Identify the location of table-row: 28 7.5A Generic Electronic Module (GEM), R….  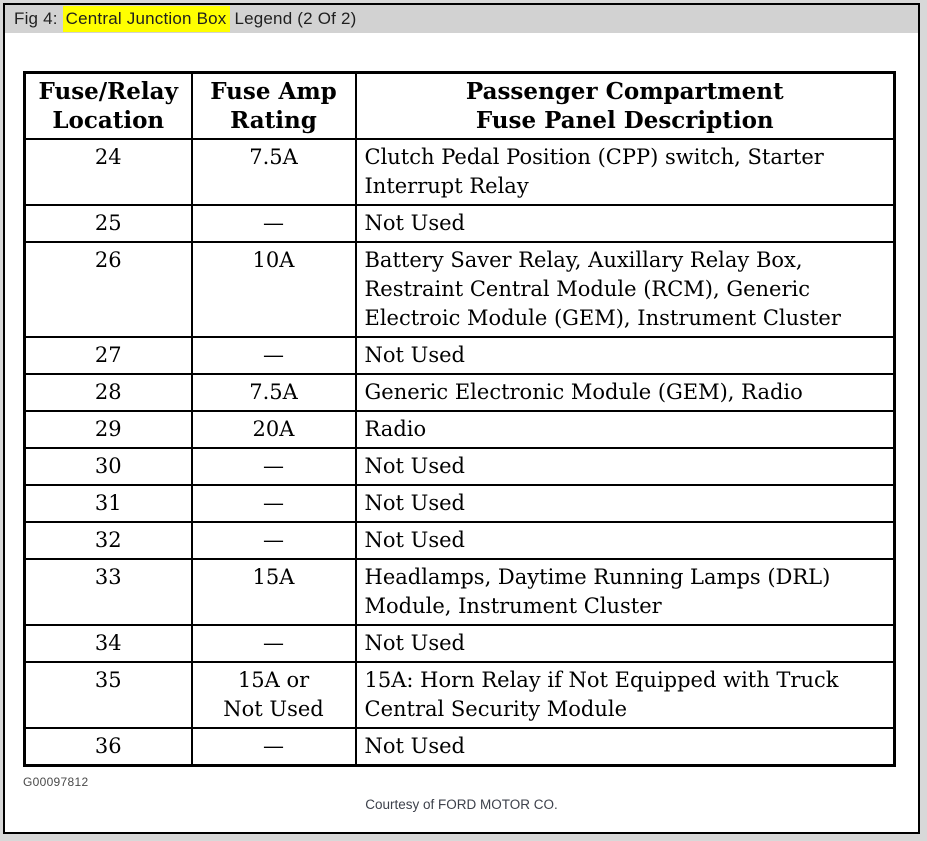
(459, 392).